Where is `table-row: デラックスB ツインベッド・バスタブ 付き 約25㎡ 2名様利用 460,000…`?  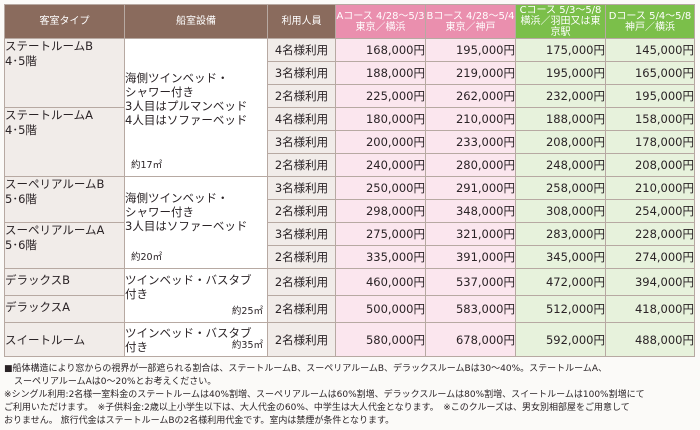
table-row: デラックスB ツインベッド・バスタブ 付き 約25㎡ 2名様利用 460,000… is located at coordinates (349, 295).